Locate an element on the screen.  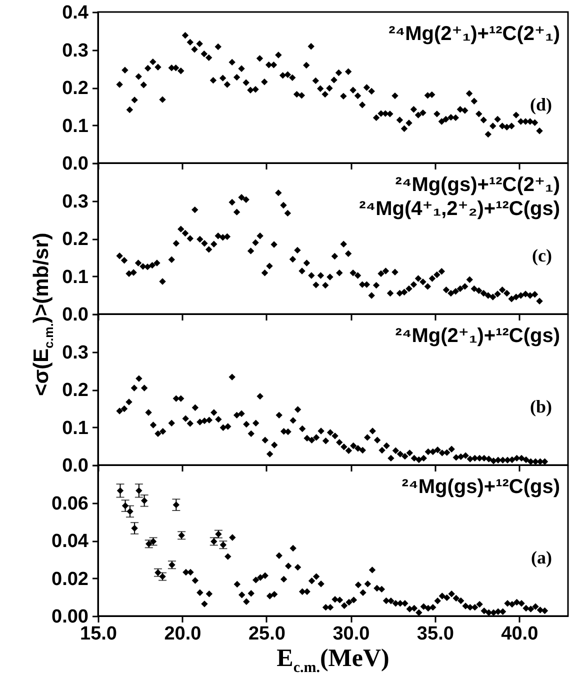
annotation: (c) is located at coordinates (542, 256).